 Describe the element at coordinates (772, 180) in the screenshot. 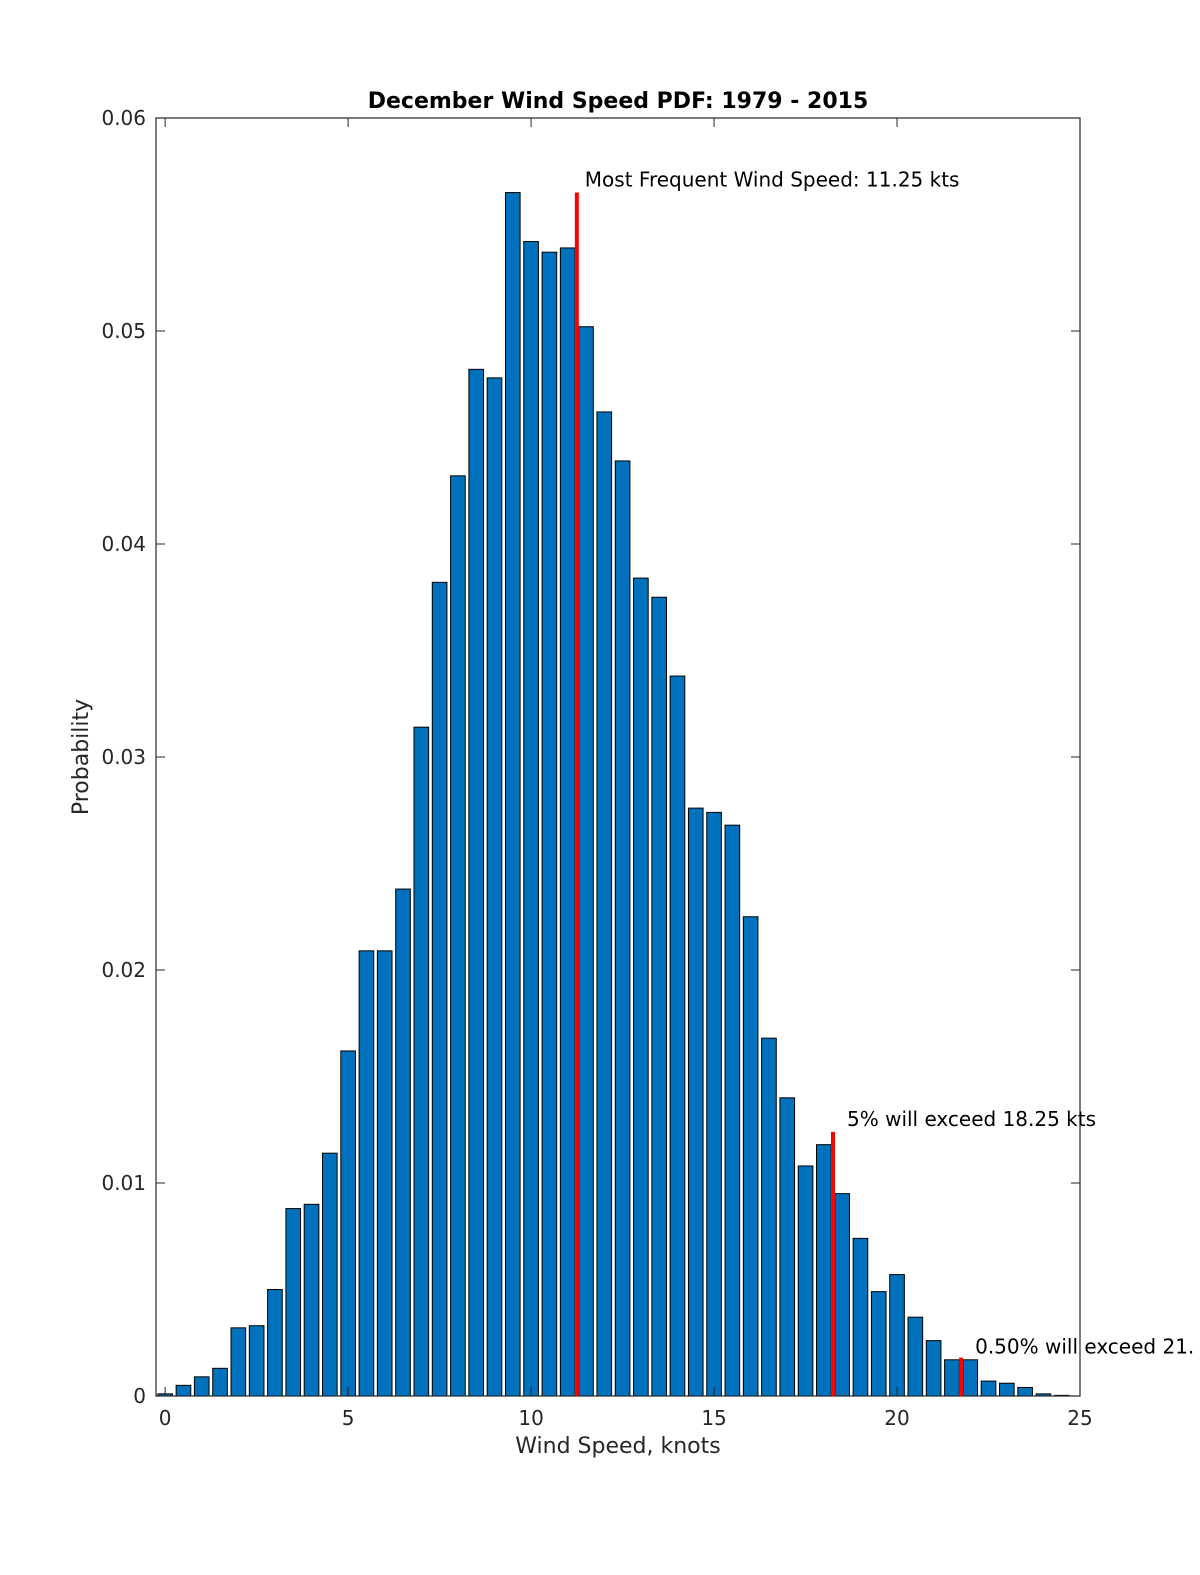

I see `annotation-most-frequent: Most Frequent Wind Speed: 11.25 kts` at that location.